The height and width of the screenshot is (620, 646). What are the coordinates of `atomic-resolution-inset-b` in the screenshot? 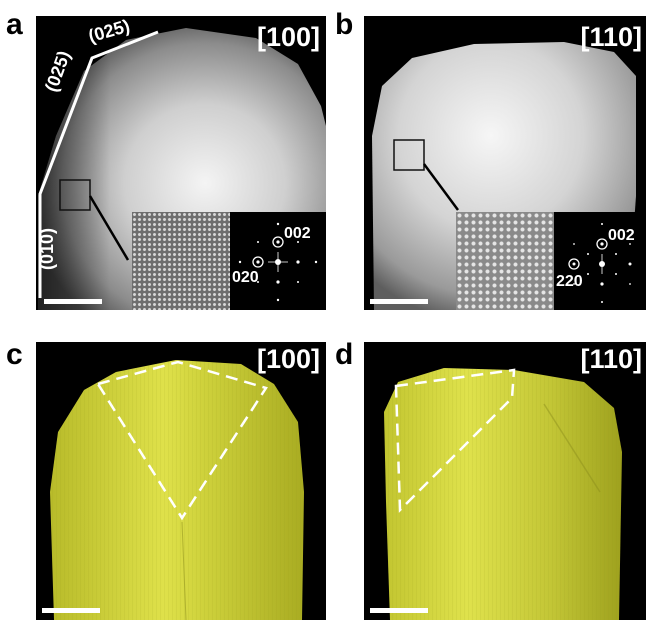 It's located at (505, 261).